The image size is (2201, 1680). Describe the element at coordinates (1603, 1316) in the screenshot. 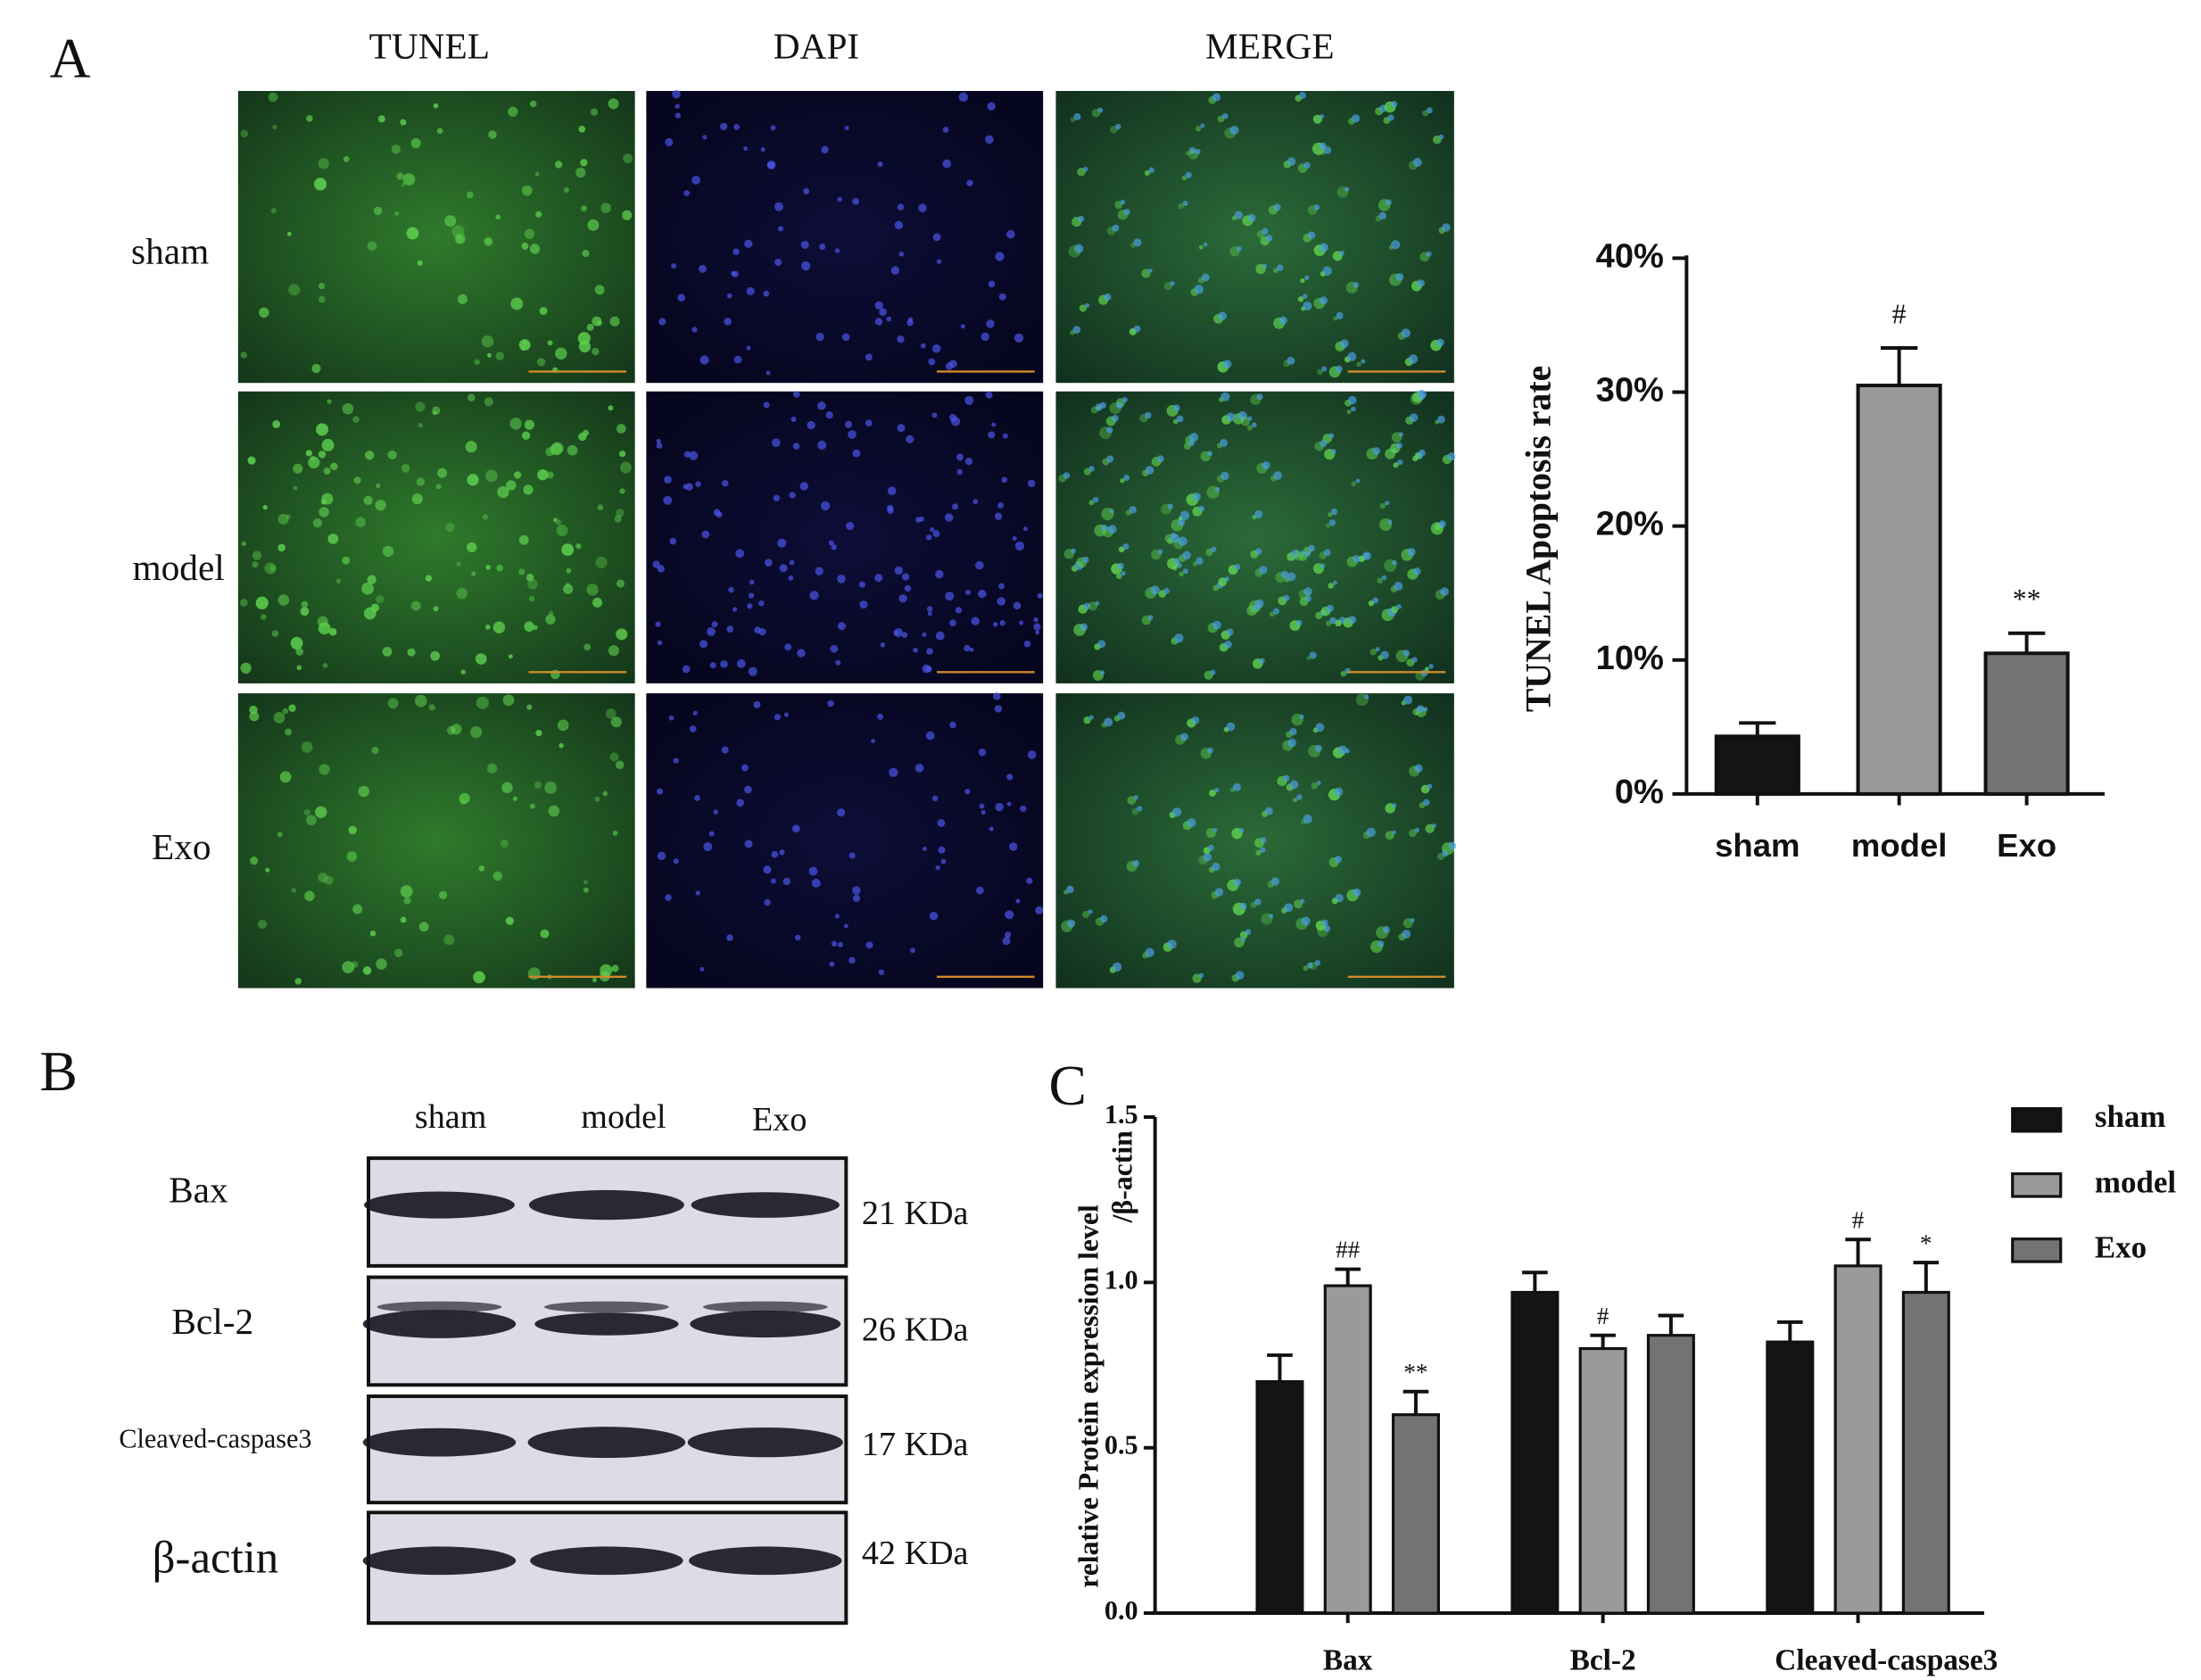

I see `significance: #` at that location.